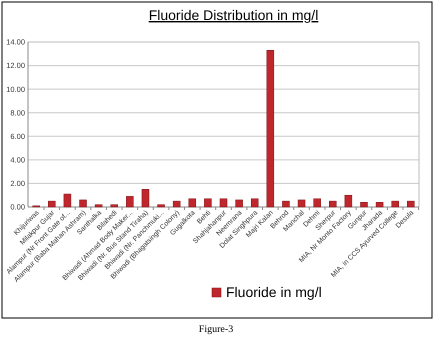 The height and width of the screenshot is (346, 440). What do you see at coordinates (233, 15) in the screenshot?
I see `chart-title: Fluoride Distribution in mg/l` at bounding box center [233, 15].